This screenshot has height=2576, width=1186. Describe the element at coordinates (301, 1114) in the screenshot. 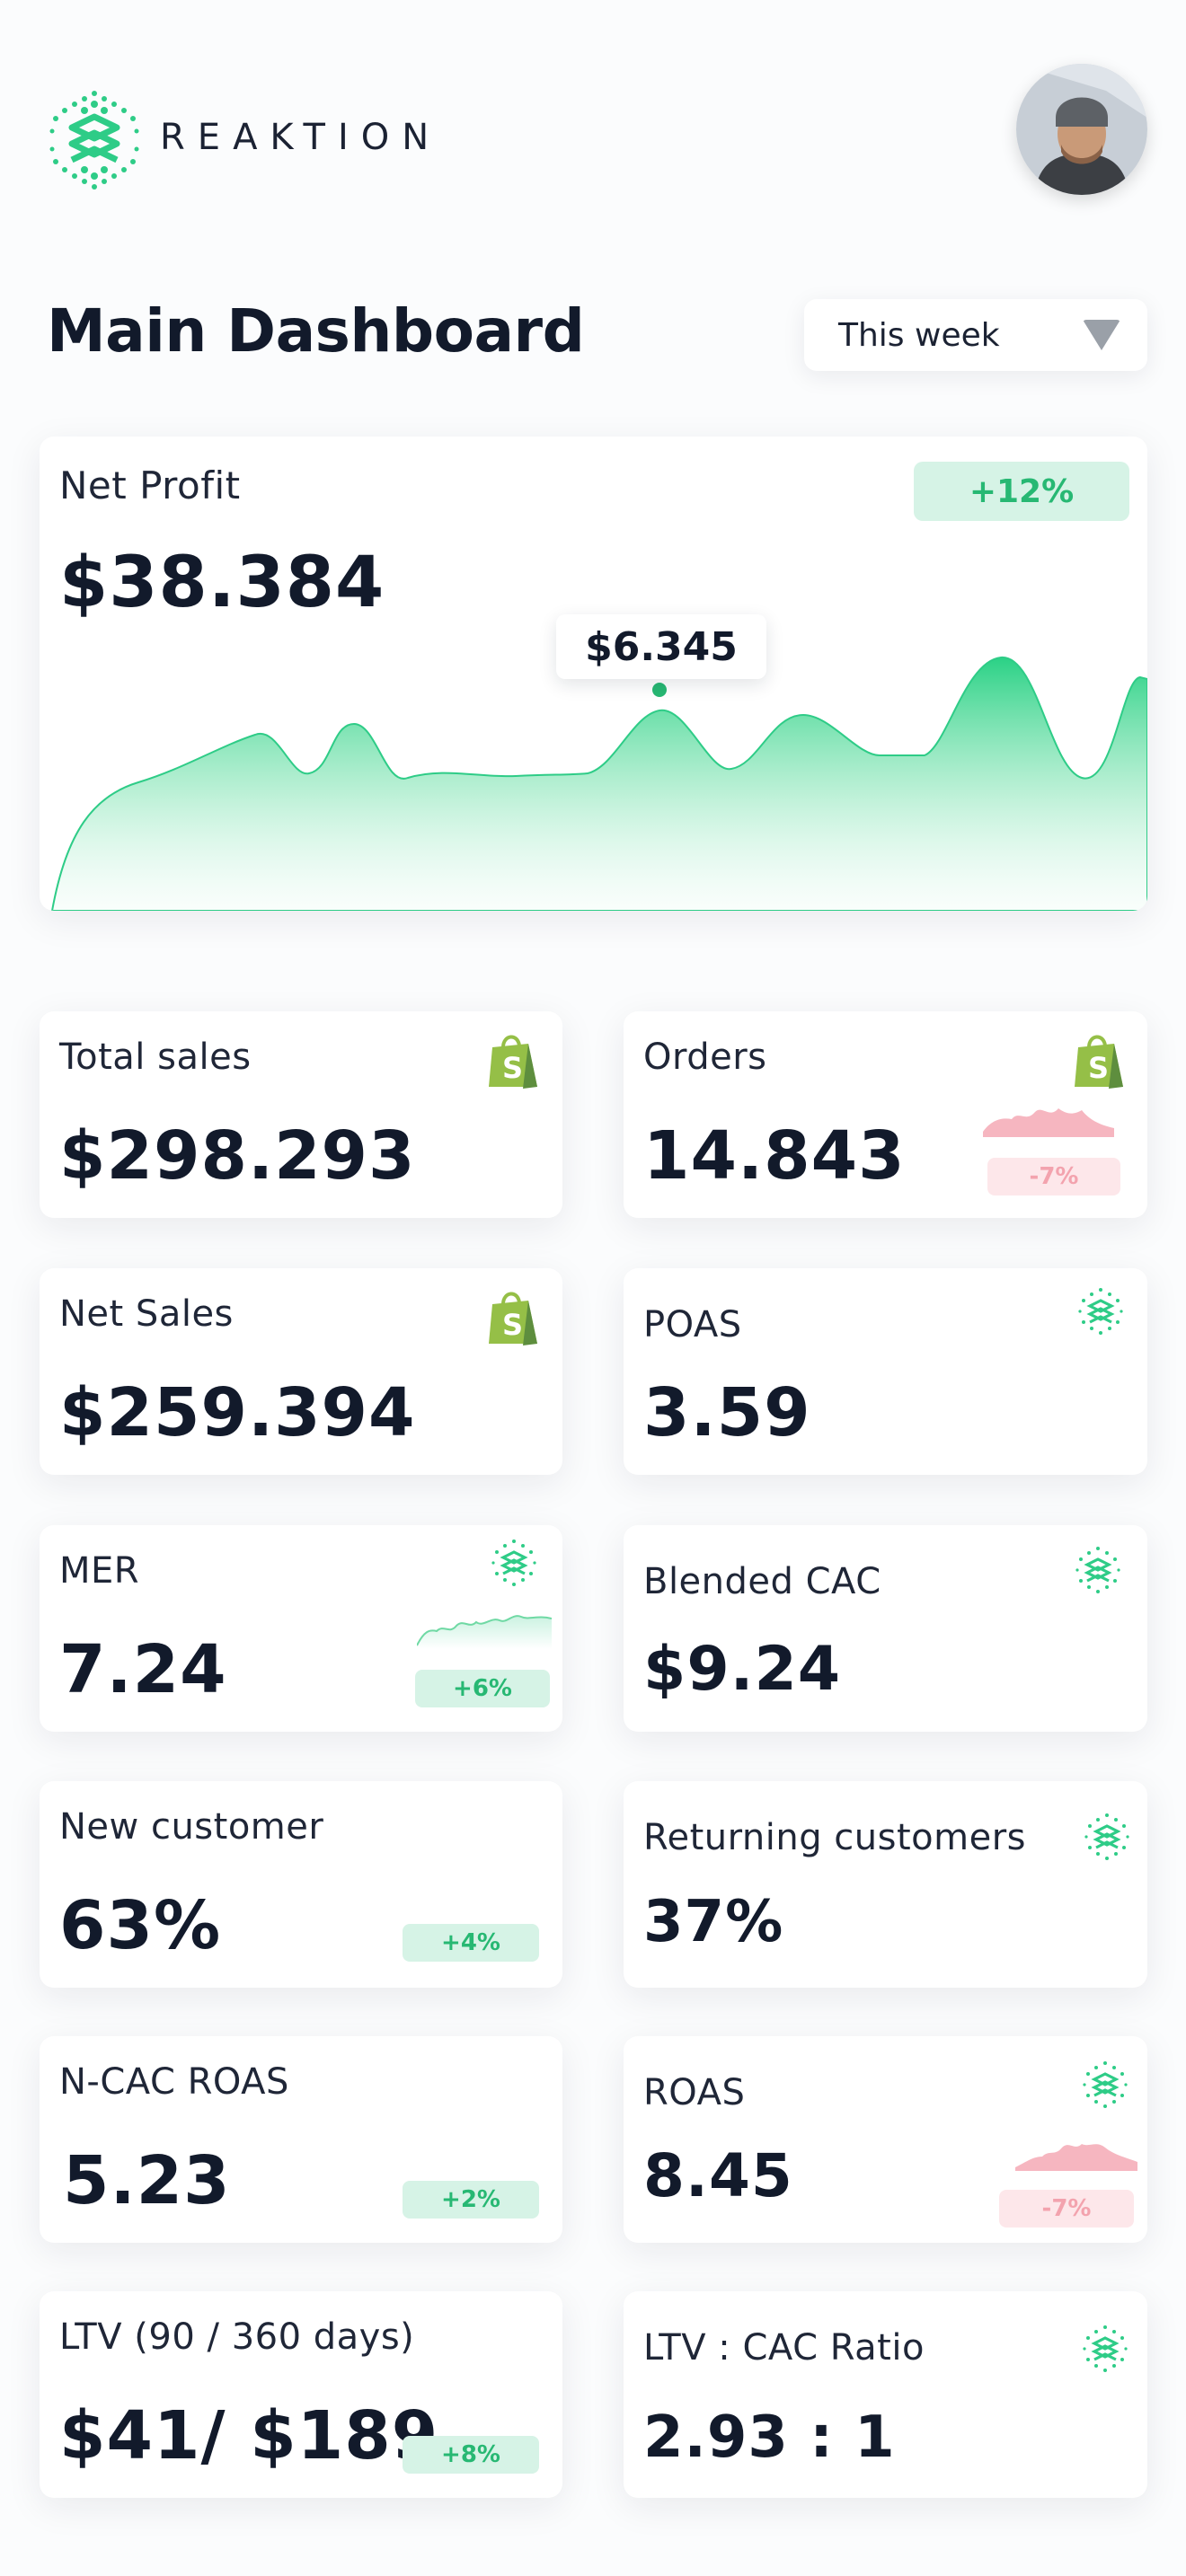

I see `total-sales-card: Total sales $298.293 S` at that location.